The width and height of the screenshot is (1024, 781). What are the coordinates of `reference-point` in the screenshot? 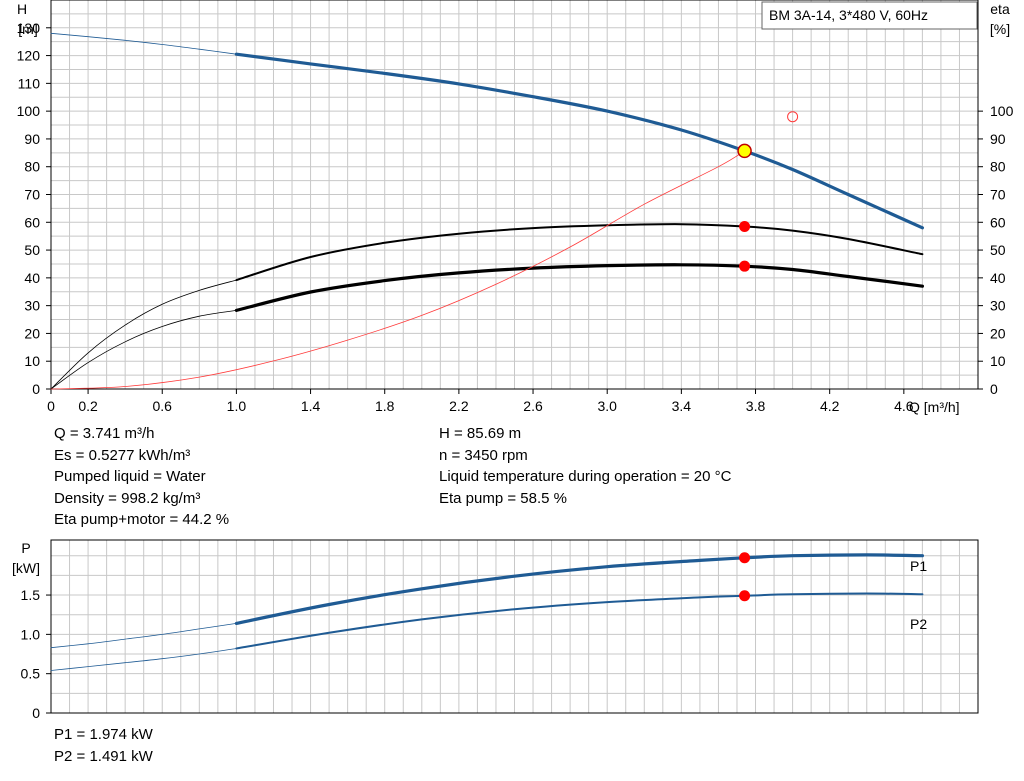 It's located at (793, 117).